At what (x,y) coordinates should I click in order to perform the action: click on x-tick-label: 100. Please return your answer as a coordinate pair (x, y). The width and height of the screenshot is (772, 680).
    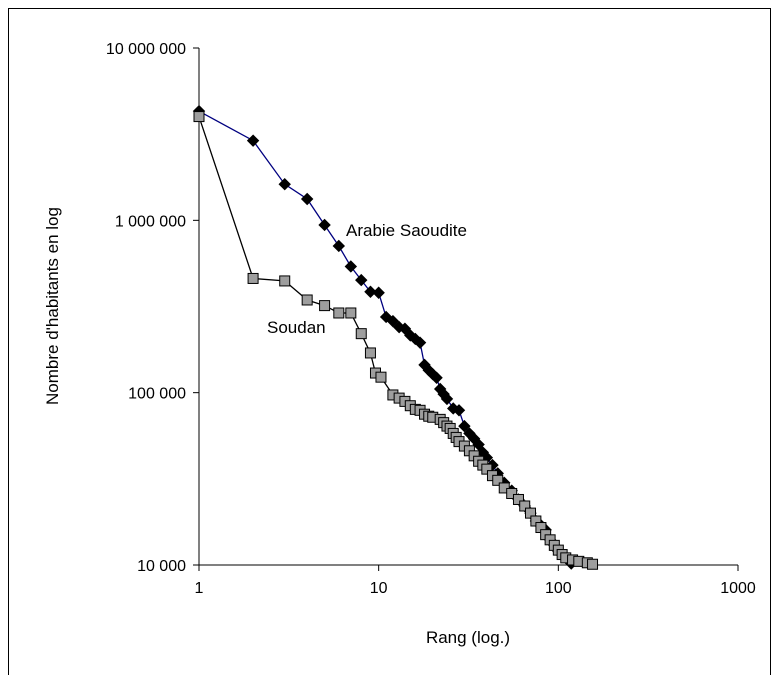
    Looking at the image, I should click on (558, 588).